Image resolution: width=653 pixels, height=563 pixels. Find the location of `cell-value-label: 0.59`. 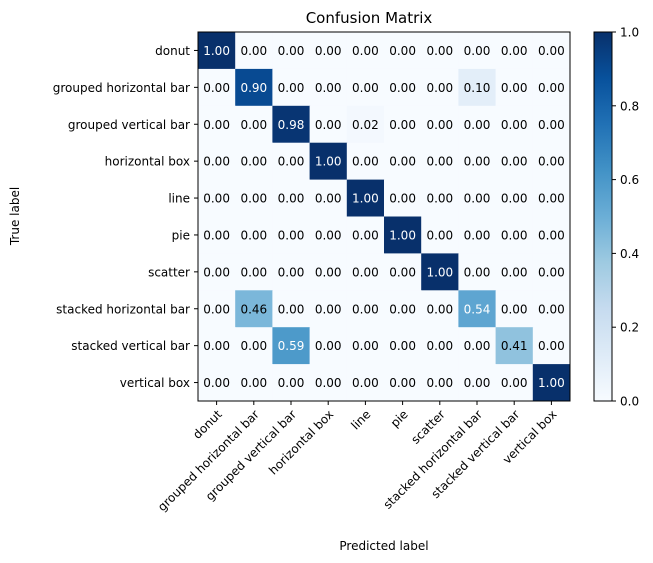

cell-value-label: 0.59 is located at coordinates (291, 346).